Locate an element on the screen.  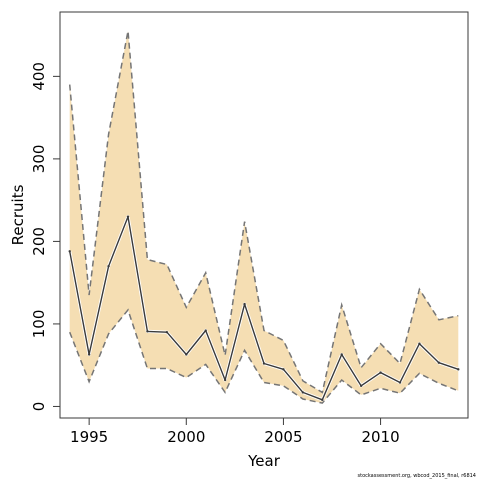
data-point-1999 is located at coordinates (167, 332).